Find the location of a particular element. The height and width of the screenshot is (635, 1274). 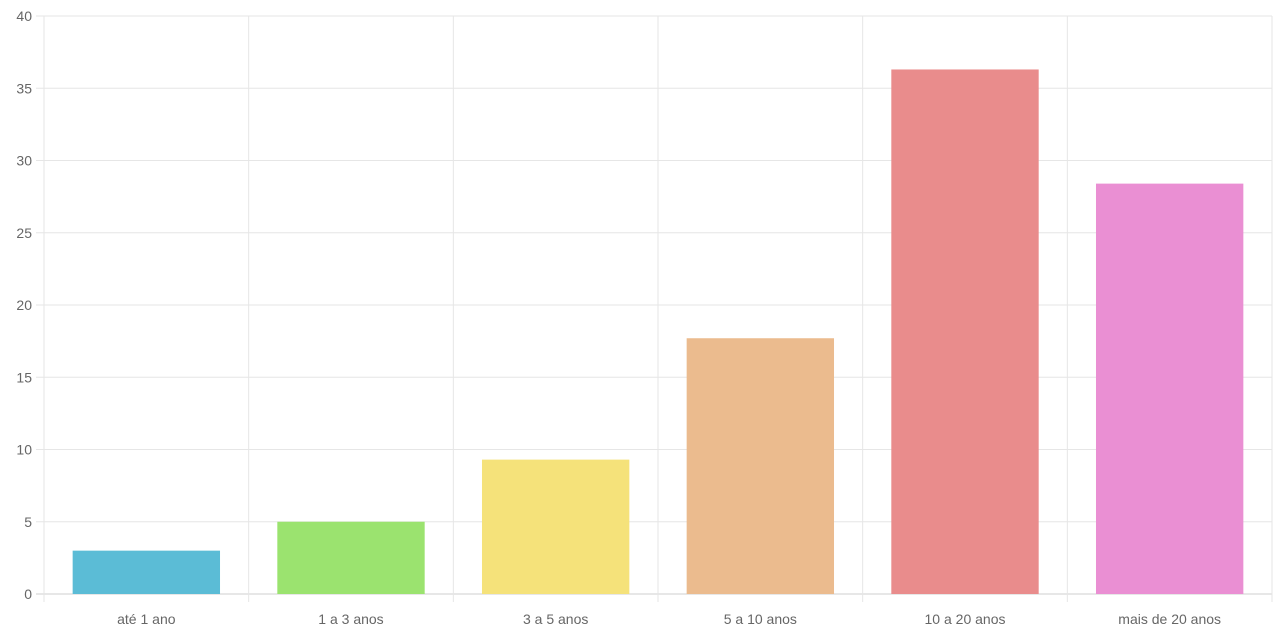

x-tick-label: 3 a 5 anos is located at coordinates (555, 619).